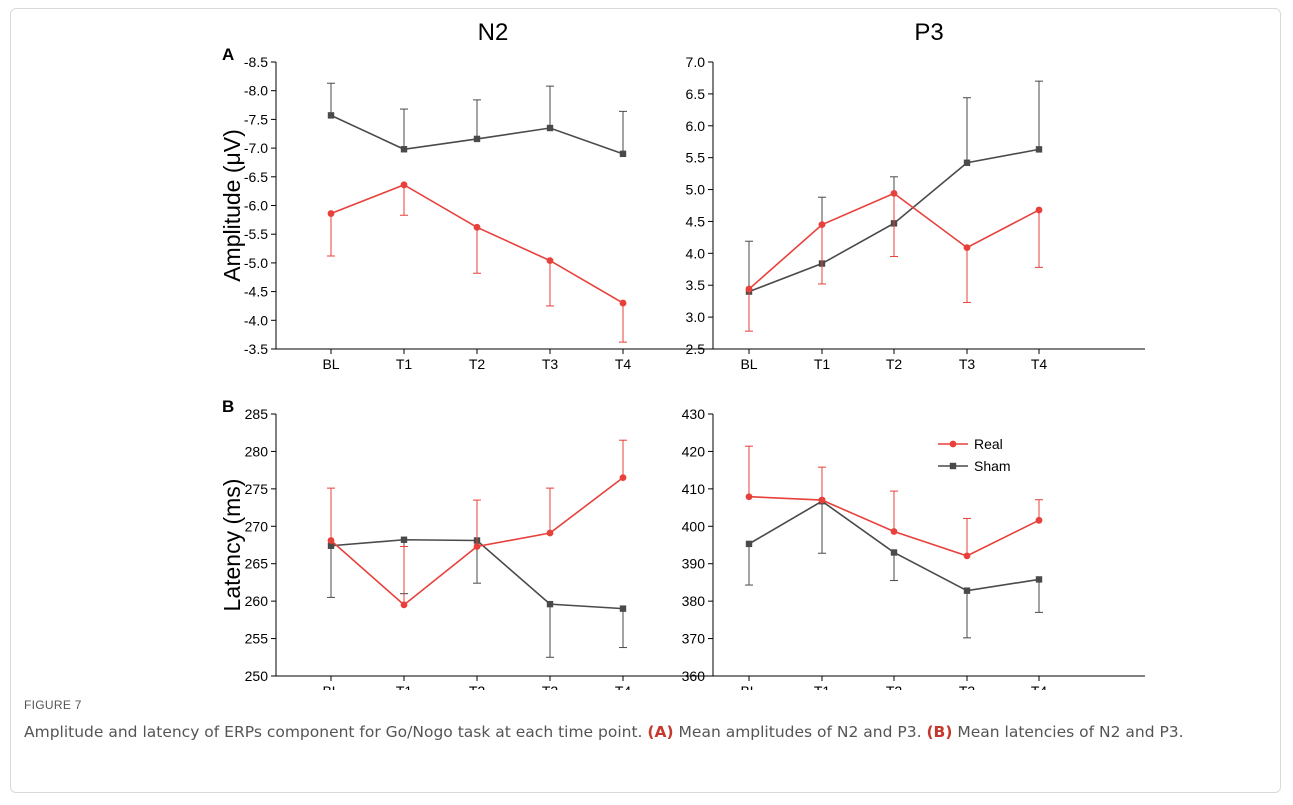 The image size is (1293, 805). What do you see at coordinates (256, 148) in the screenshot?
I see `y-tick-label: -7.0` at bounding box center [256, 148].